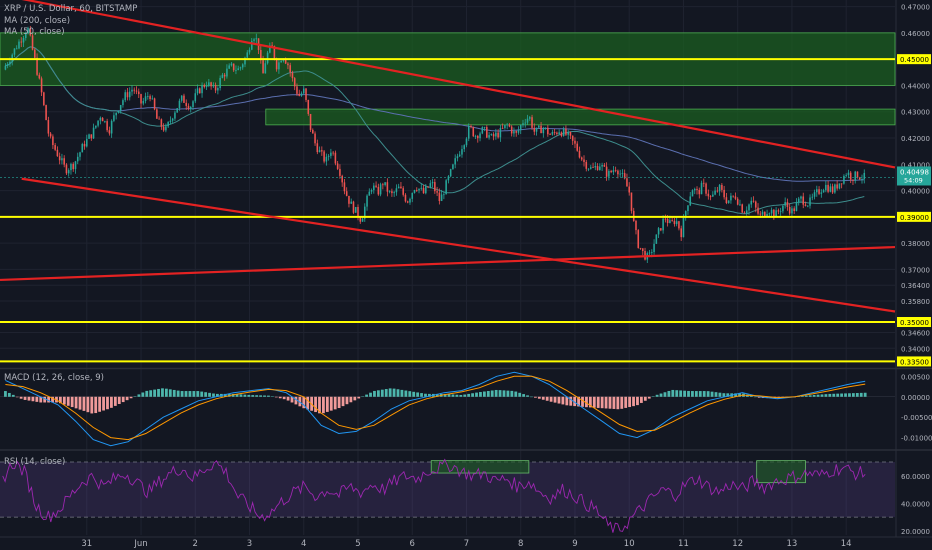 This screenshot has width=932, height=550. Describe the element at coordinates (357, 544) in the screenshot. I see `x-tick-label: 5` at that location.